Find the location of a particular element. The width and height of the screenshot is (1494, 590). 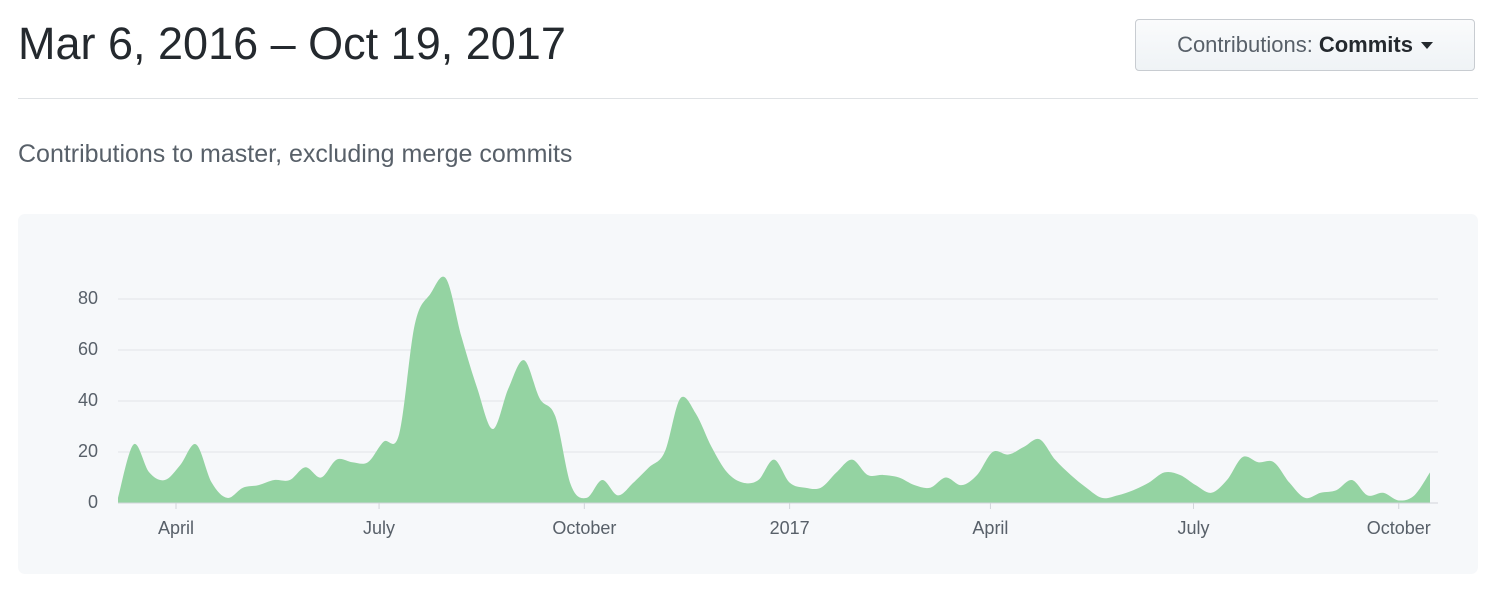

y-tick-label: 60 is located at coordinates (88, 349).